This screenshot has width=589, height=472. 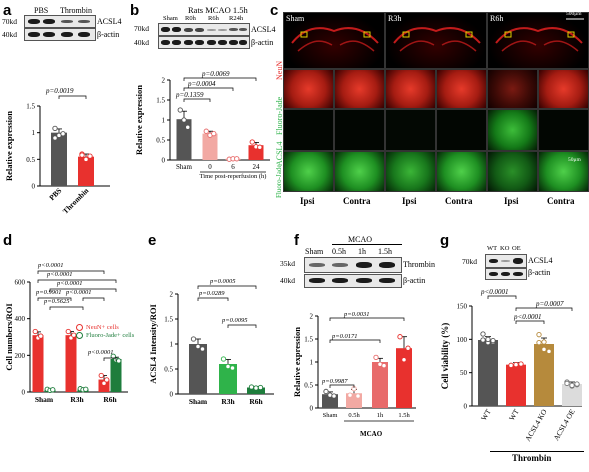 I want to click on panel-c-bottom-ipsi-2: Ipsi, so click(x=409, y=201).